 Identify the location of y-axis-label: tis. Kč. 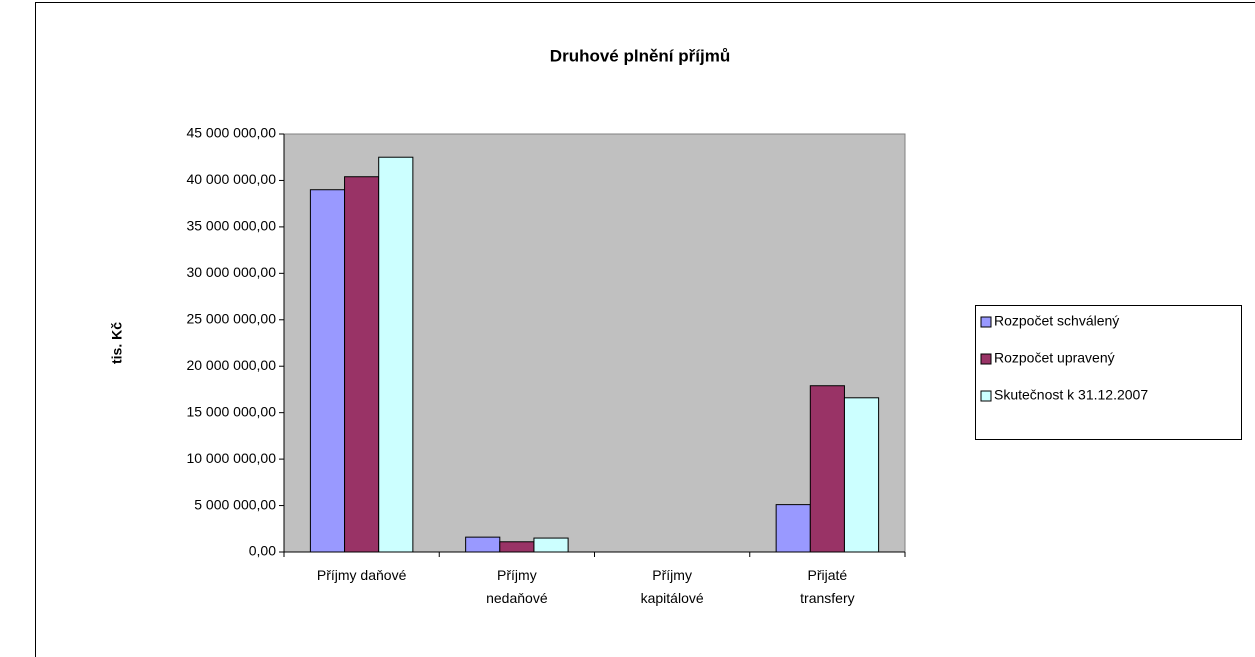
(117, 343).